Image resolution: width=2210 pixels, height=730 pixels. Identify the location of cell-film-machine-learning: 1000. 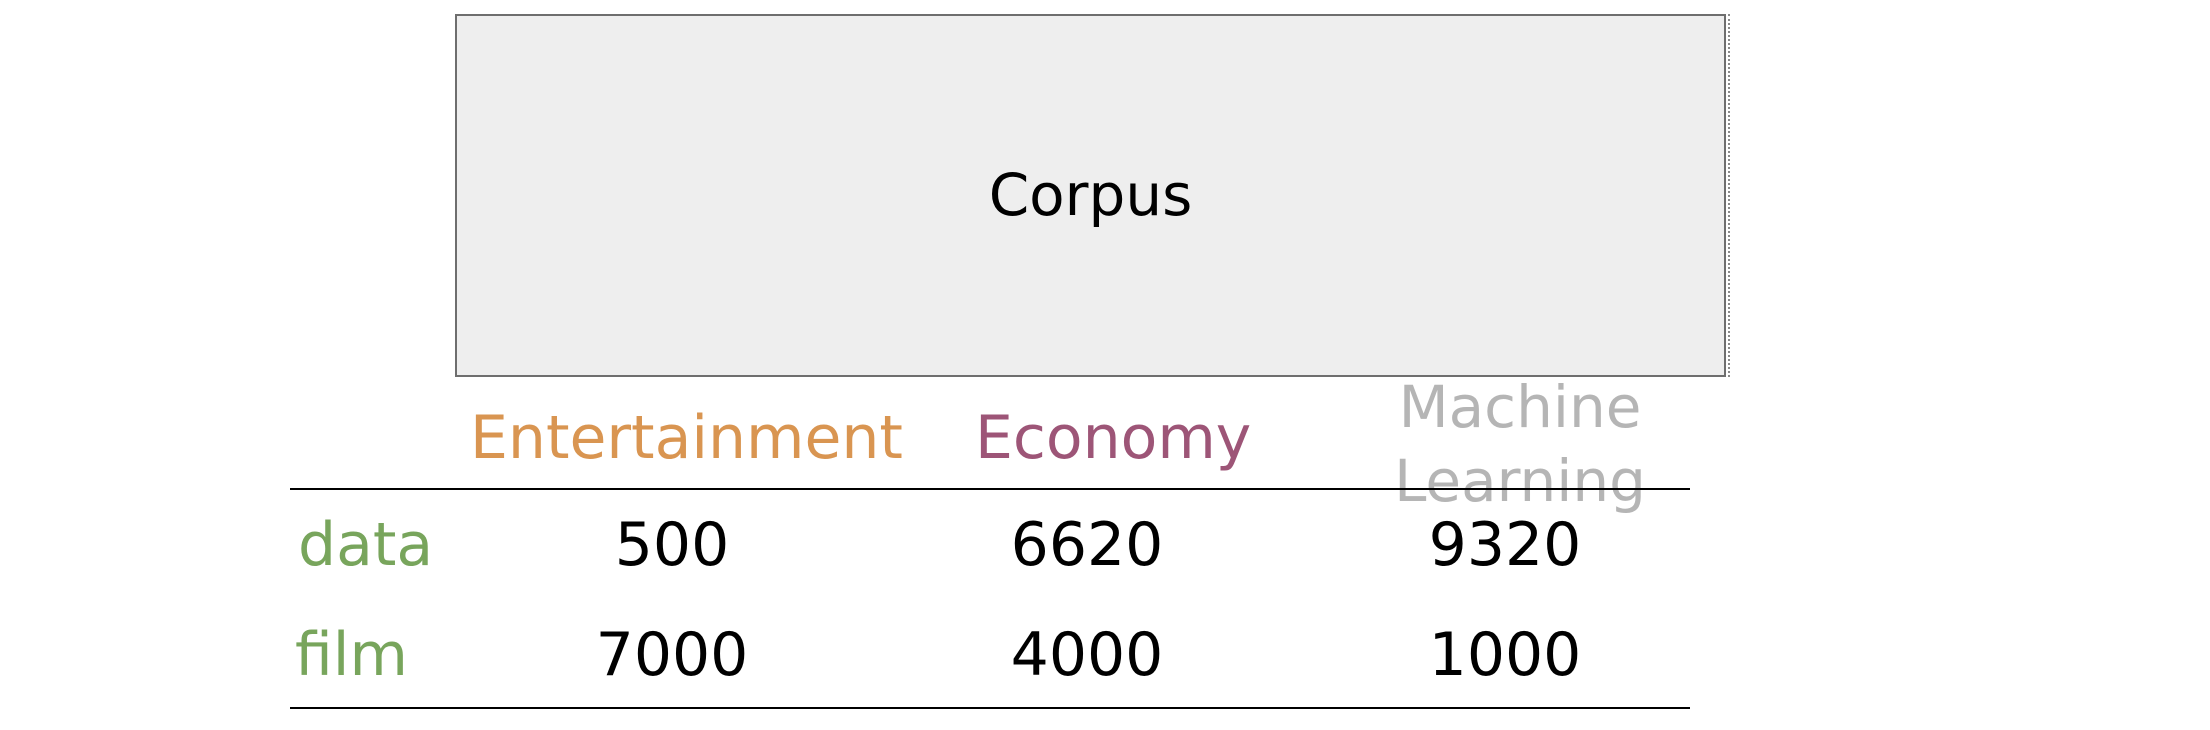
(1505, 655).